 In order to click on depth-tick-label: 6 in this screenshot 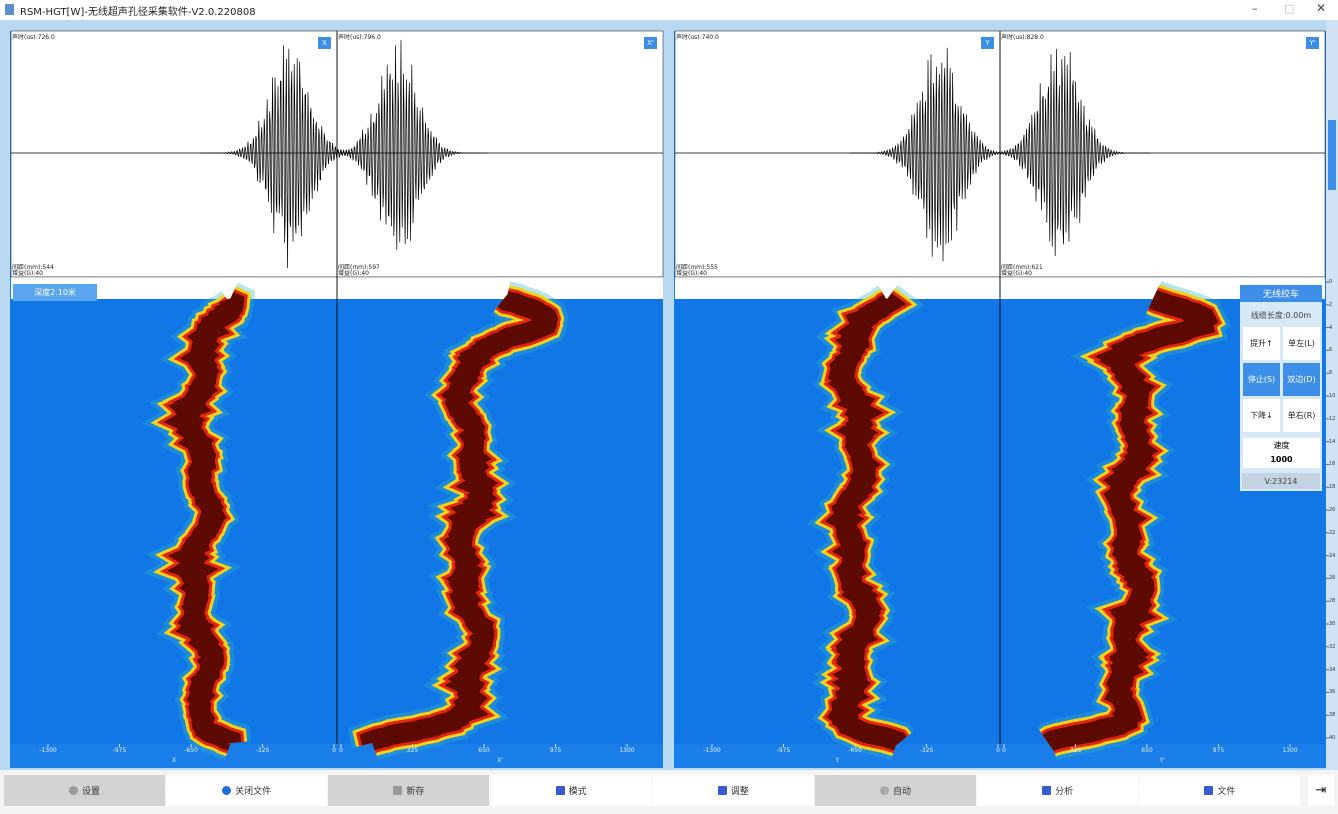, I will do `click(1331, 350)`.